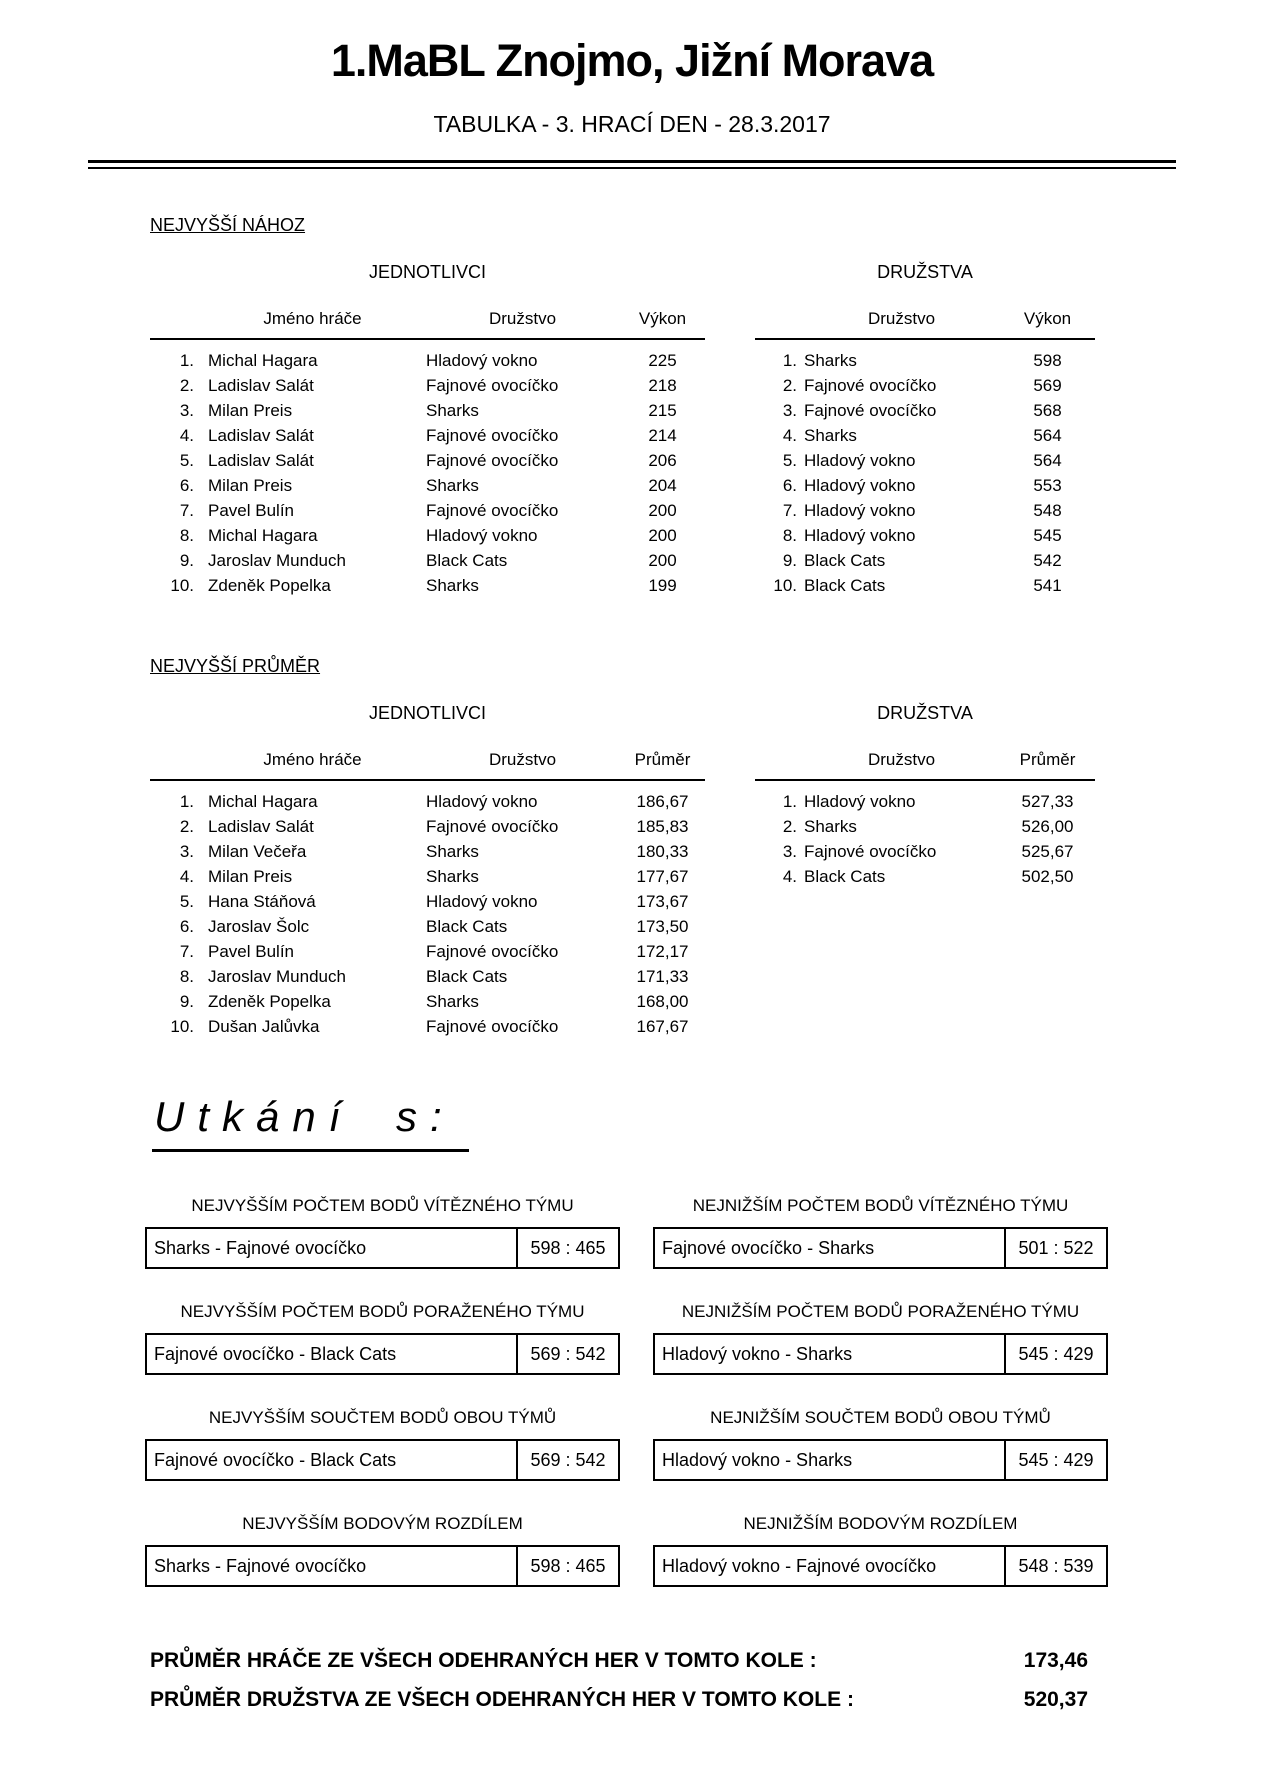 The width and height of the screenshot is (1264, 1790). Describe the element at coordinates (662, 1026) in the screenshot. I see `value-cell: 167,67` at that location.